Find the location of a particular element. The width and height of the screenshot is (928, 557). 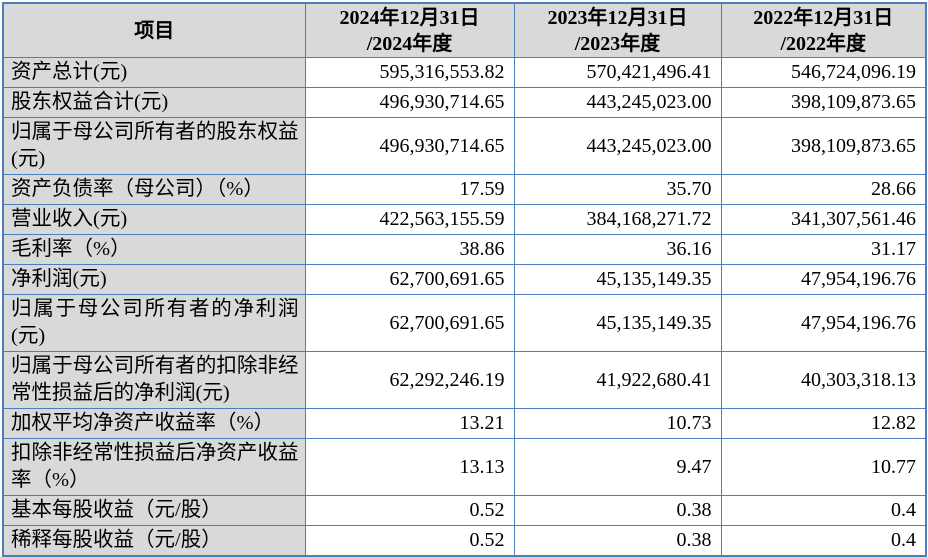

row-label: 归属于母公司所有者的扣除非经常性损益后的净利润(元) is located at coordinates (154, 380).